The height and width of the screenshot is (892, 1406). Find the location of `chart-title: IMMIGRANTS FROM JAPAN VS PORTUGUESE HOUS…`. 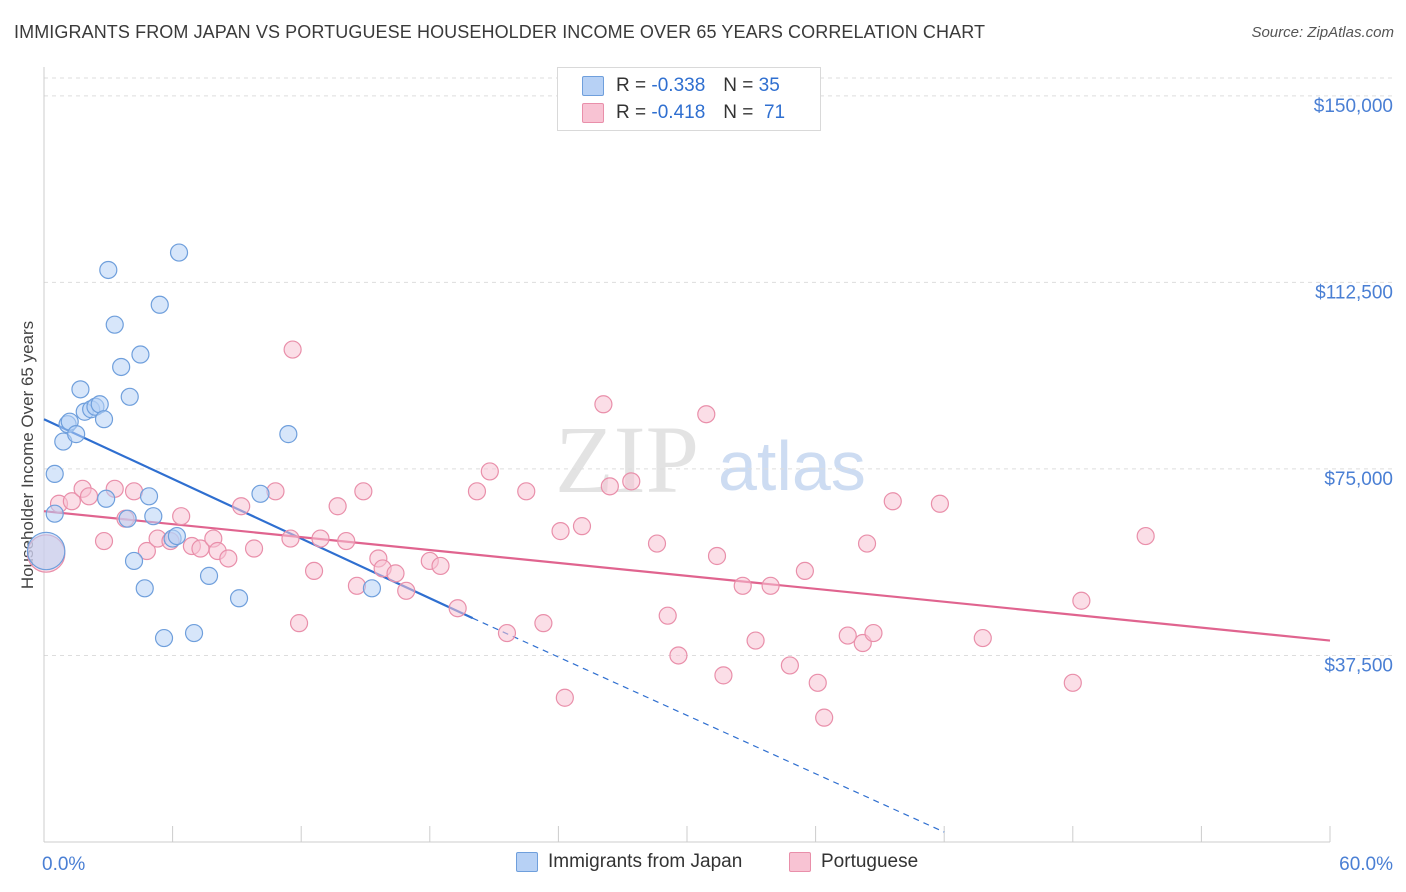

chart-title: IMMIGRANTS FROM JAPAN VS PORTUGUESE HOUS… is located at coordinates (500, 32).